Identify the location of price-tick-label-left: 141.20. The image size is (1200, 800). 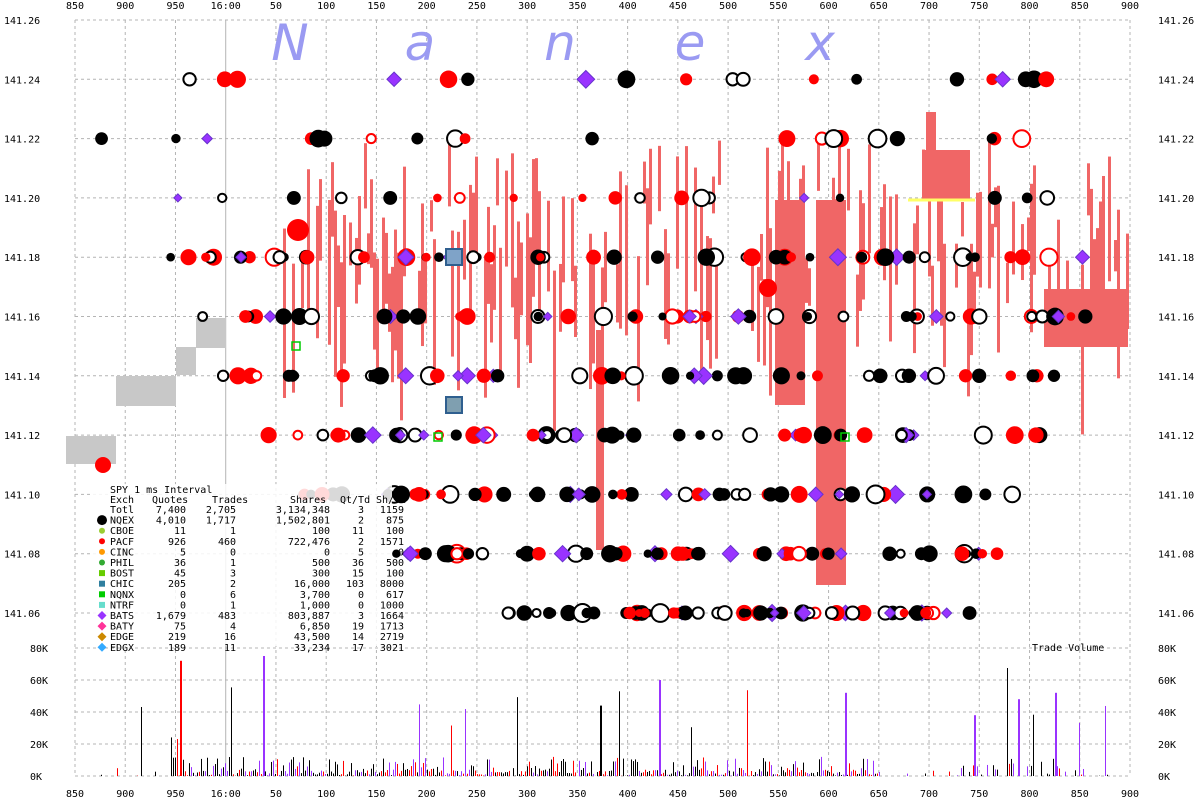
(22, 199).